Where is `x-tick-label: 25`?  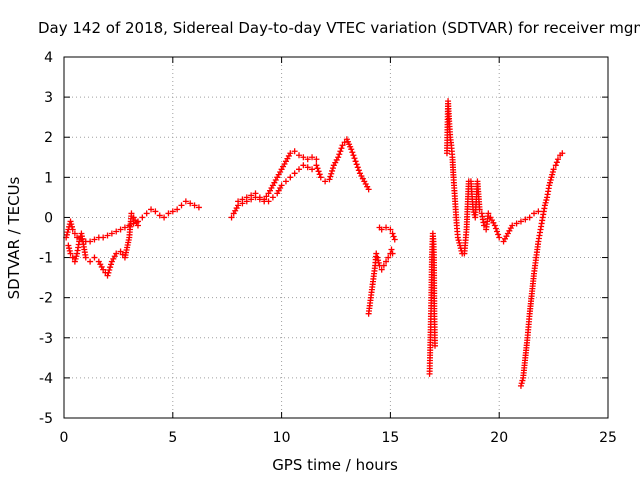 x-tick-label: 25 is located at coordinates (608, 438).